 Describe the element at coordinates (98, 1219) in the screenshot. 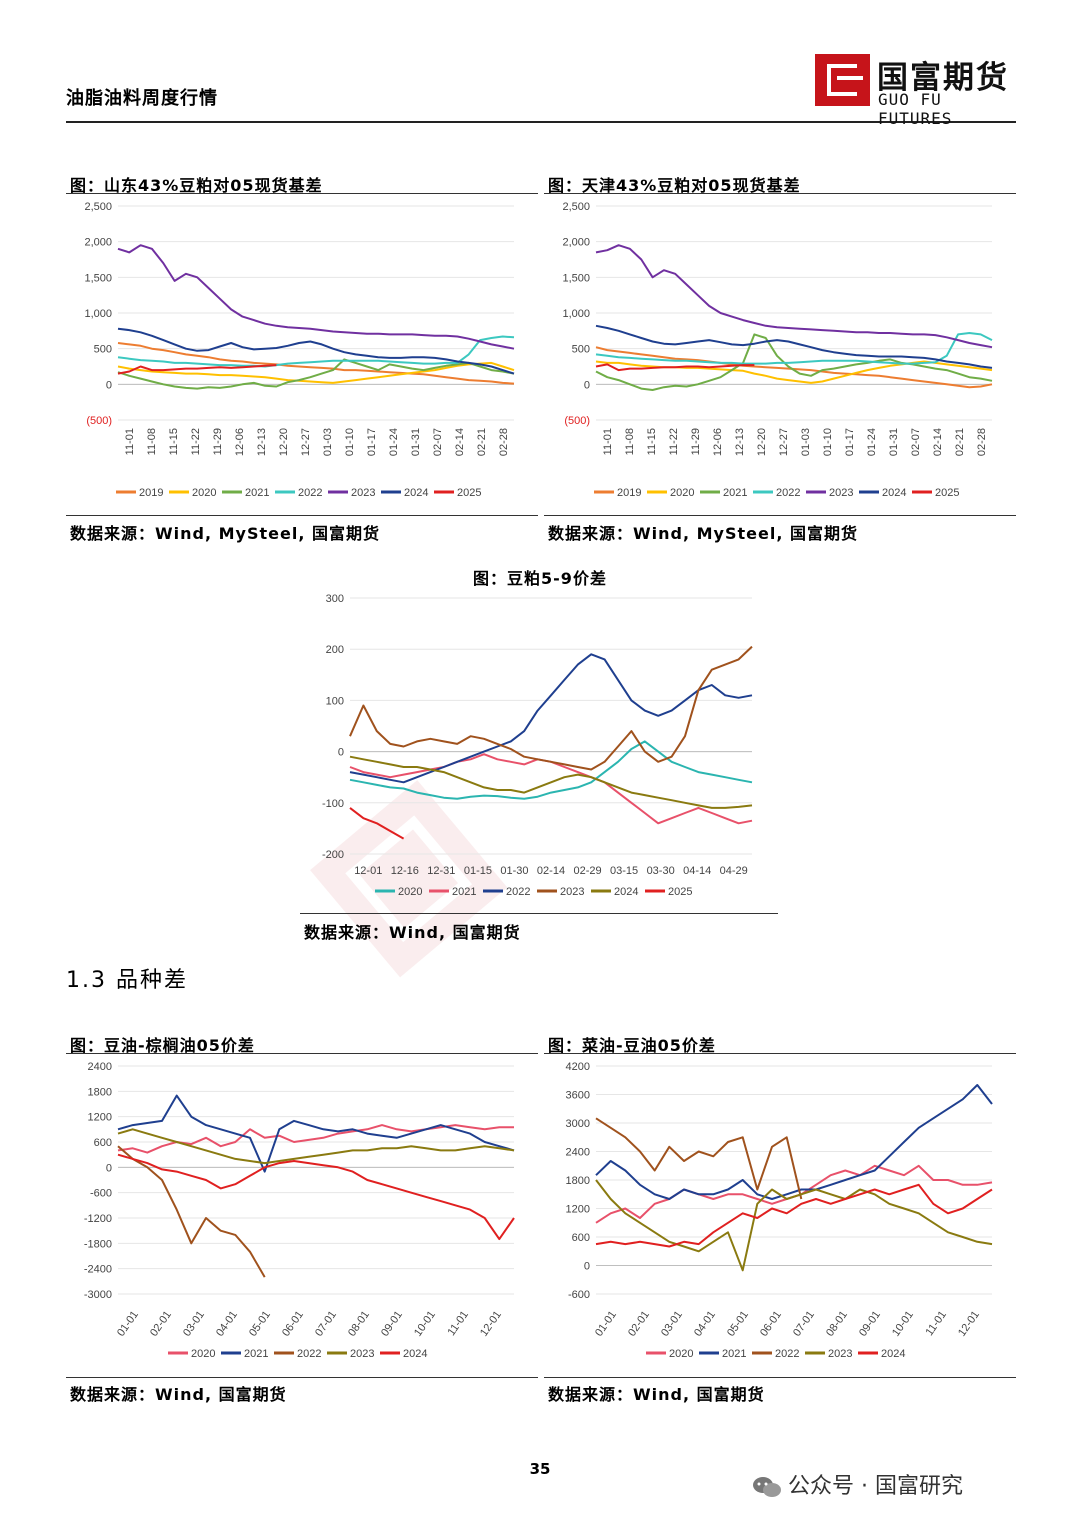

I see `y-tick-label: -1200` at that location.